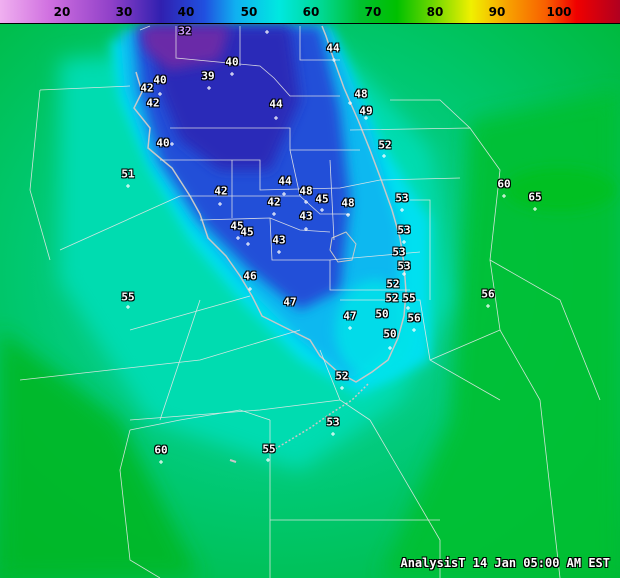  What do you see at coordinates (535, 197) in the screenshot?
I see `station-temperature: 65` at bounding box center [535, 197].